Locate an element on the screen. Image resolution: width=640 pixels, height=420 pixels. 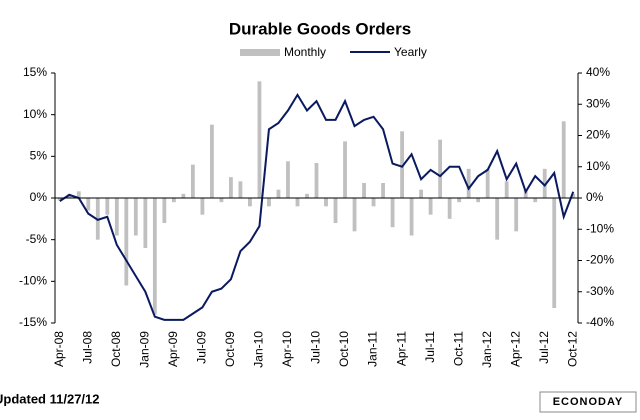
x-tick-label: Jan-09 is located at coordinates (145, 349).